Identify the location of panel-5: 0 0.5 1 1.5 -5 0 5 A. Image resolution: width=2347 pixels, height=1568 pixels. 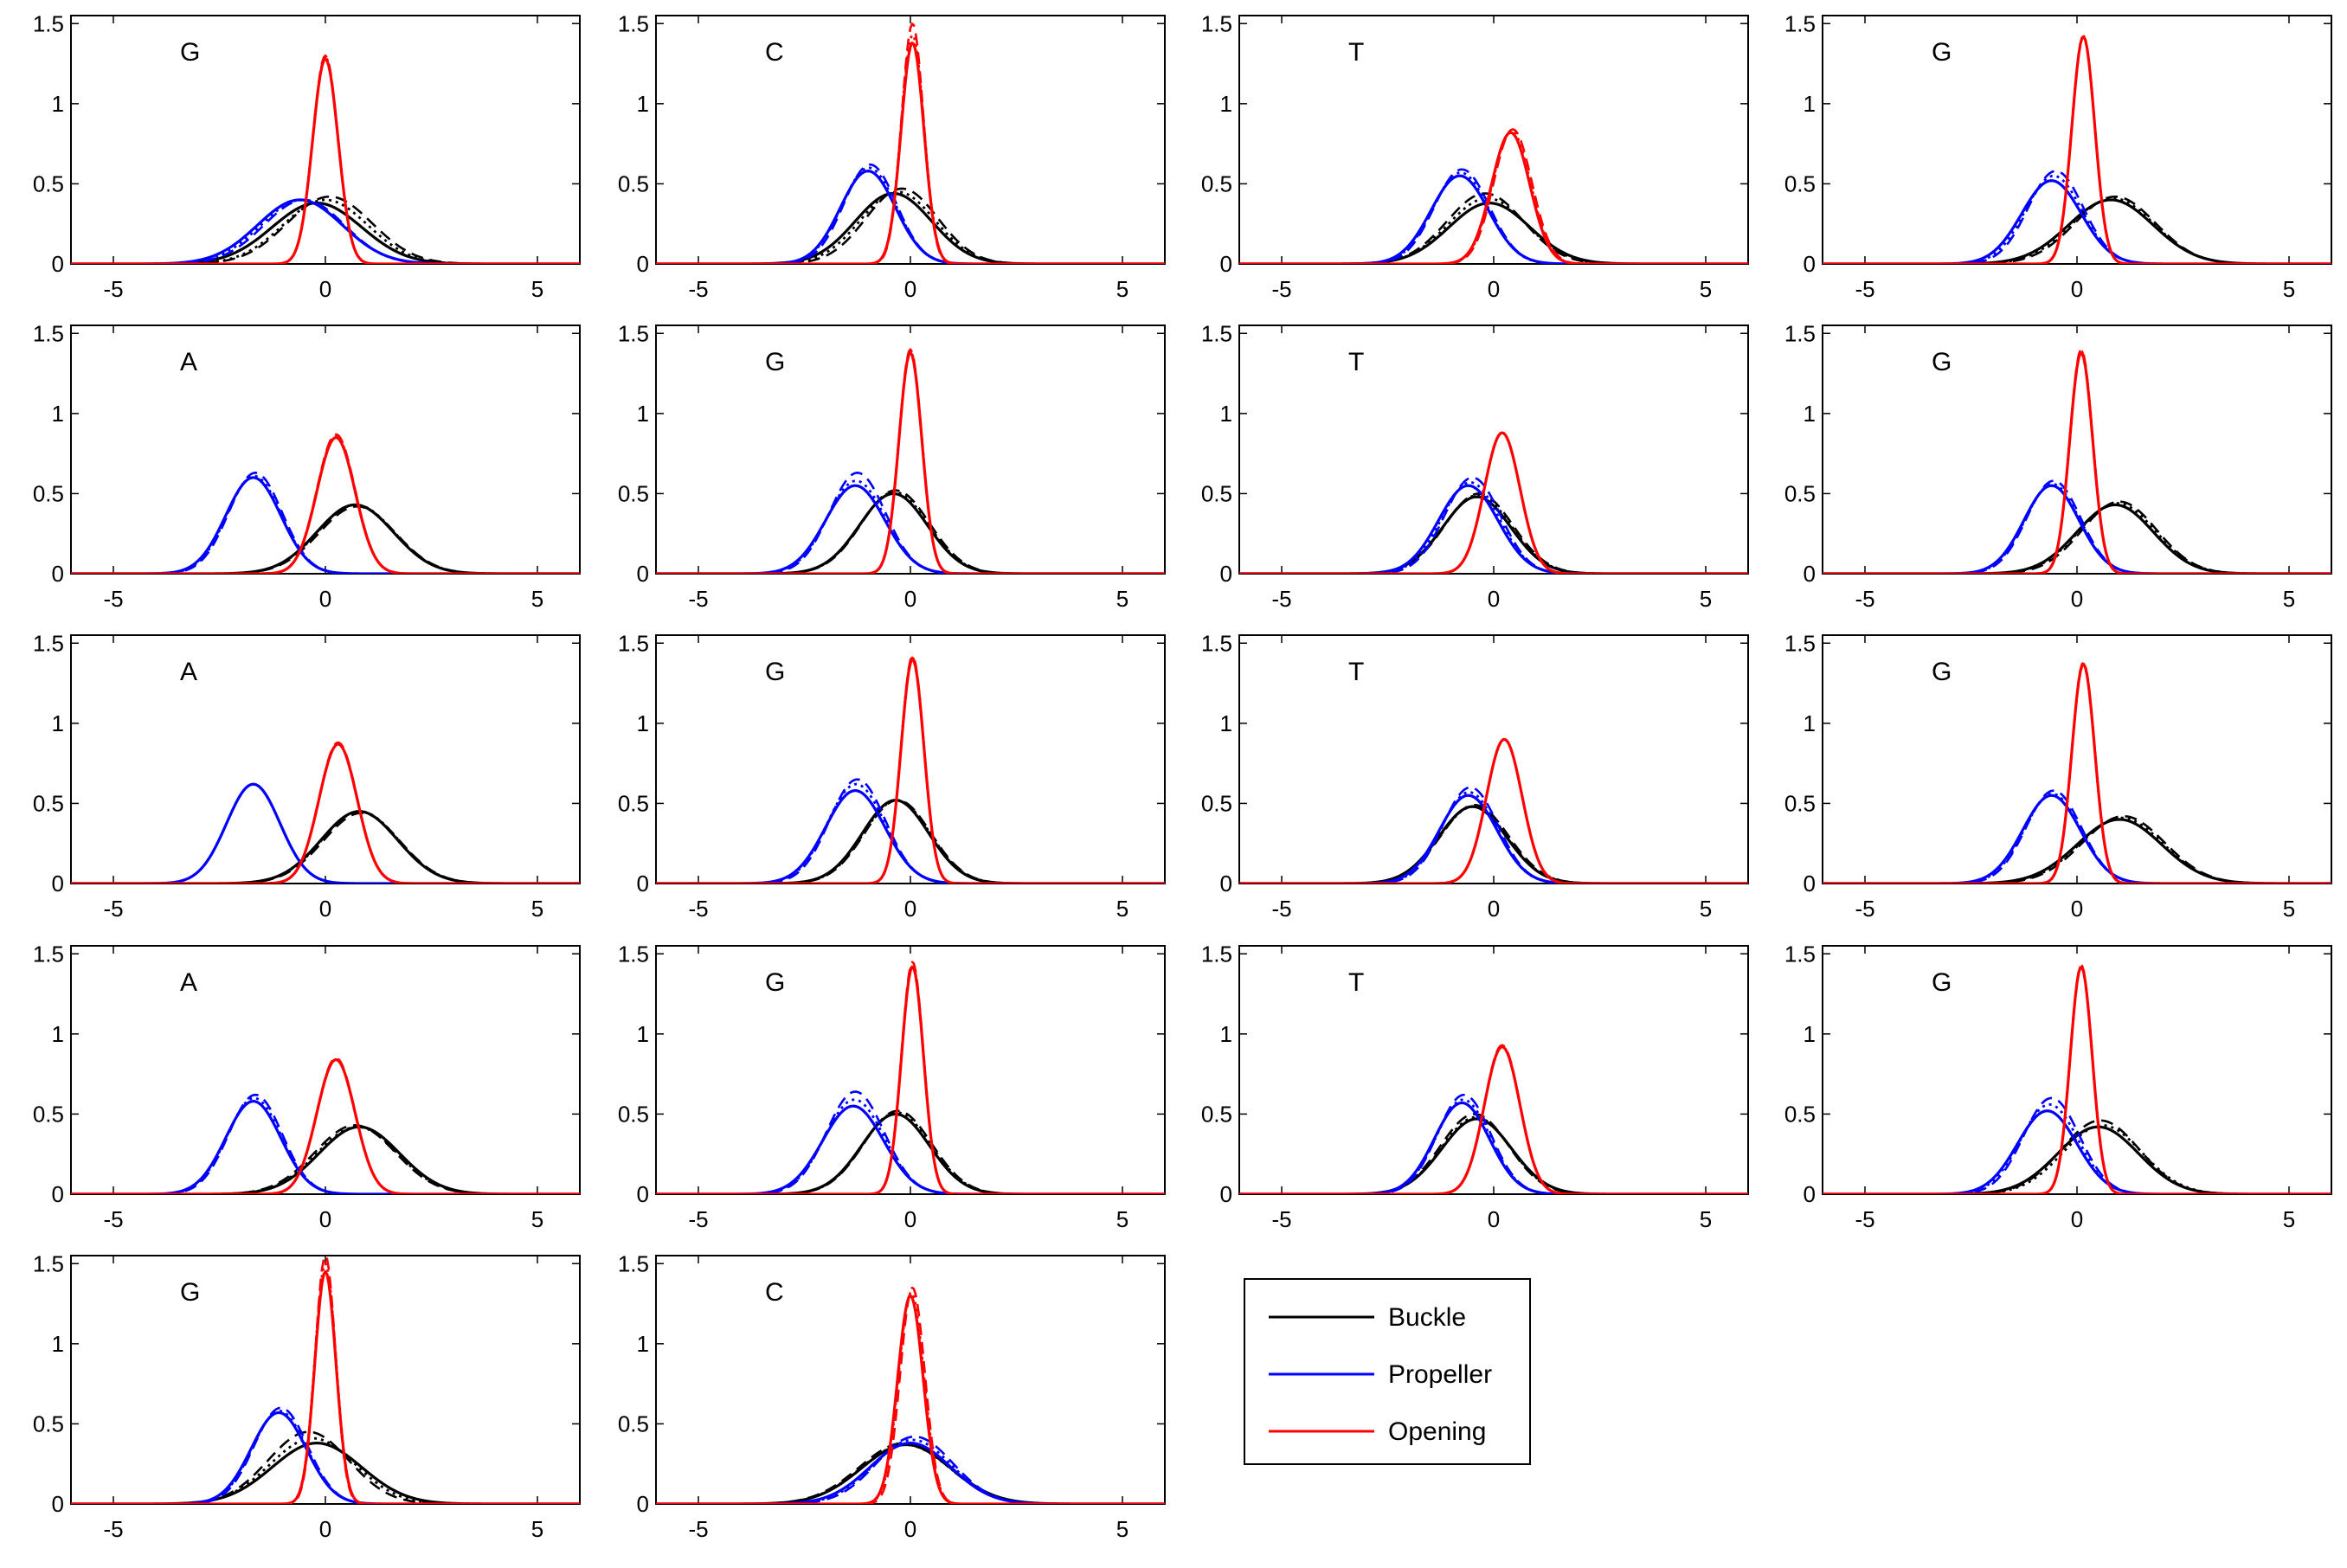
(307, 466).